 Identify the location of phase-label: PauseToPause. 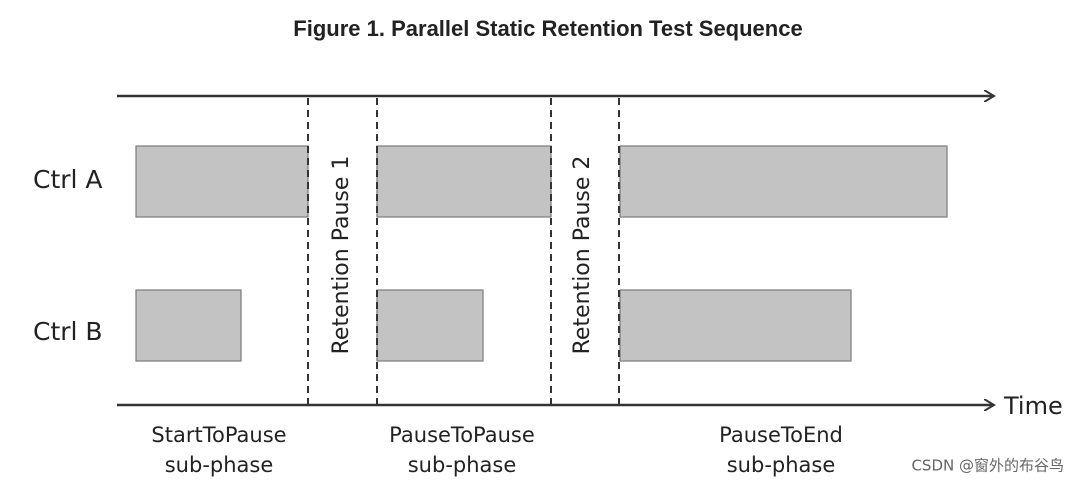
(462, 435).